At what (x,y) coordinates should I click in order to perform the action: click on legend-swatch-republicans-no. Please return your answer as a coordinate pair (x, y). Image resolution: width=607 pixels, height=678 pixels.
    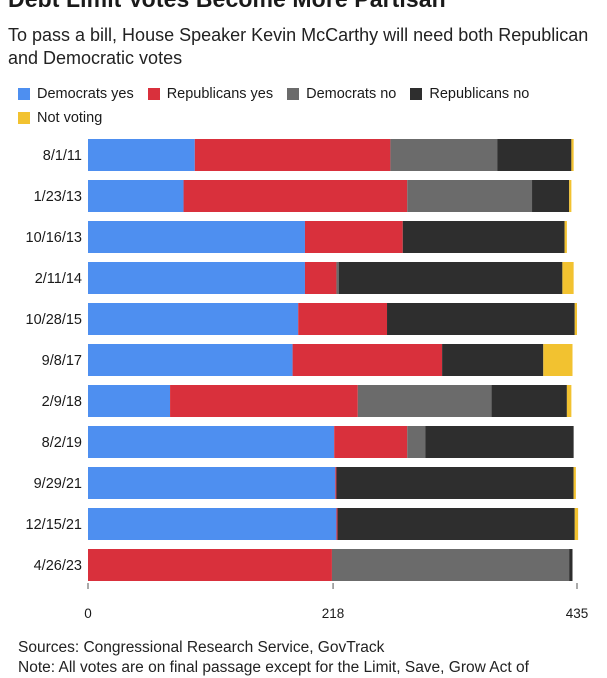
    Looking at the image, I should click on (416, 94).